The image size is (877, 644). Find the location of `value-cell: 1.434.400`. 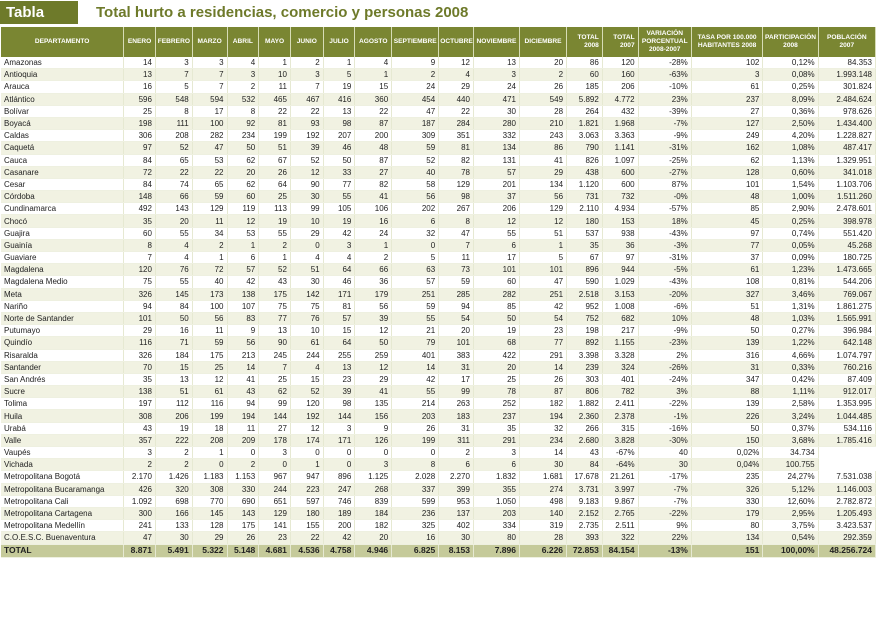

value-cell: 1.434.400 is located at coordinates (847, 124).